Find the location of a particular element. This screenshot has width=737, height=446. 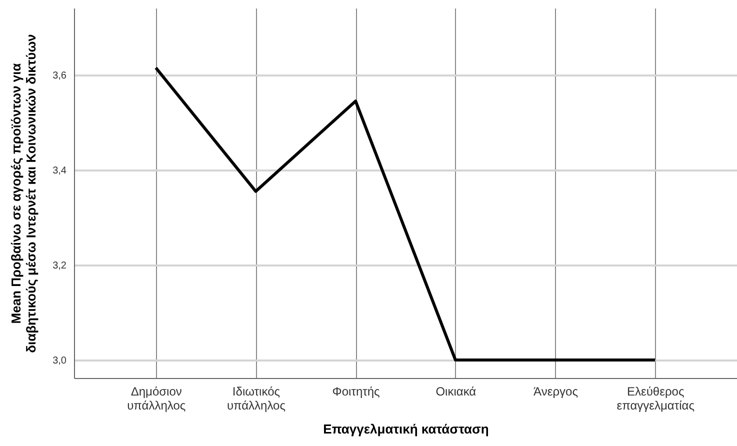

y-tick-label: 3,0 is located at coordinates (59, 360).